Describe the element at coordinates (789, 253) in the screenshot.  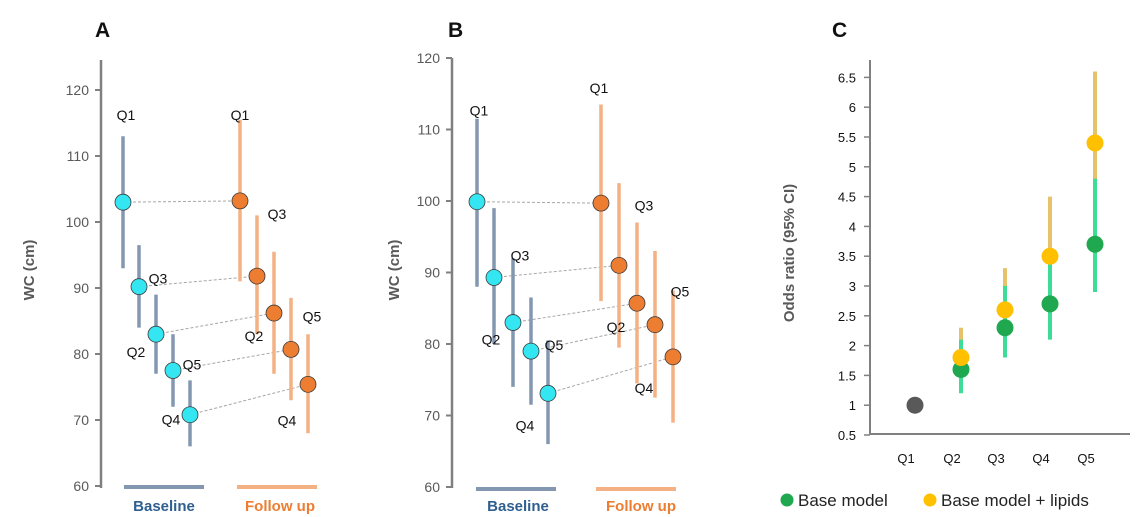
I see `panel-c-y-axis-label: Odds ratio (95% CI)` at that location.